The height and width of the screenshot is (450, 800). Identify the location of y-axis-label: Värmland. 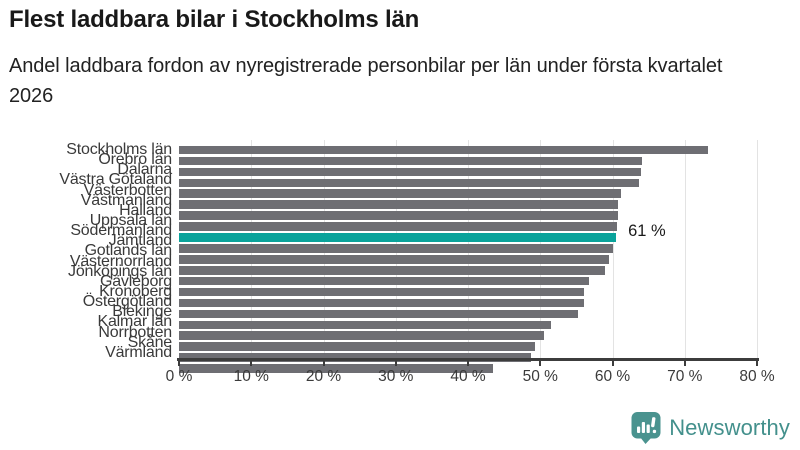
(138, 352).